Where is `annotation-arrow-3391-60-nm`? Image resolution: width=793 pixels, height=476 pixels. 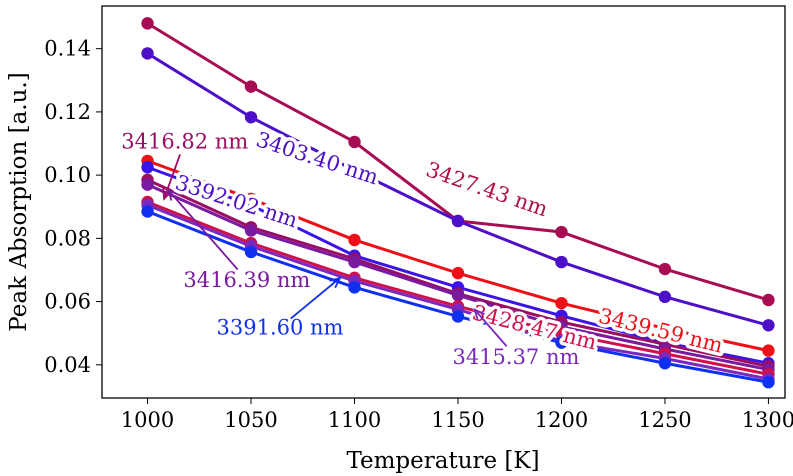 annotation-arrow-3391-60-nm is located at coordinates (315, 298).